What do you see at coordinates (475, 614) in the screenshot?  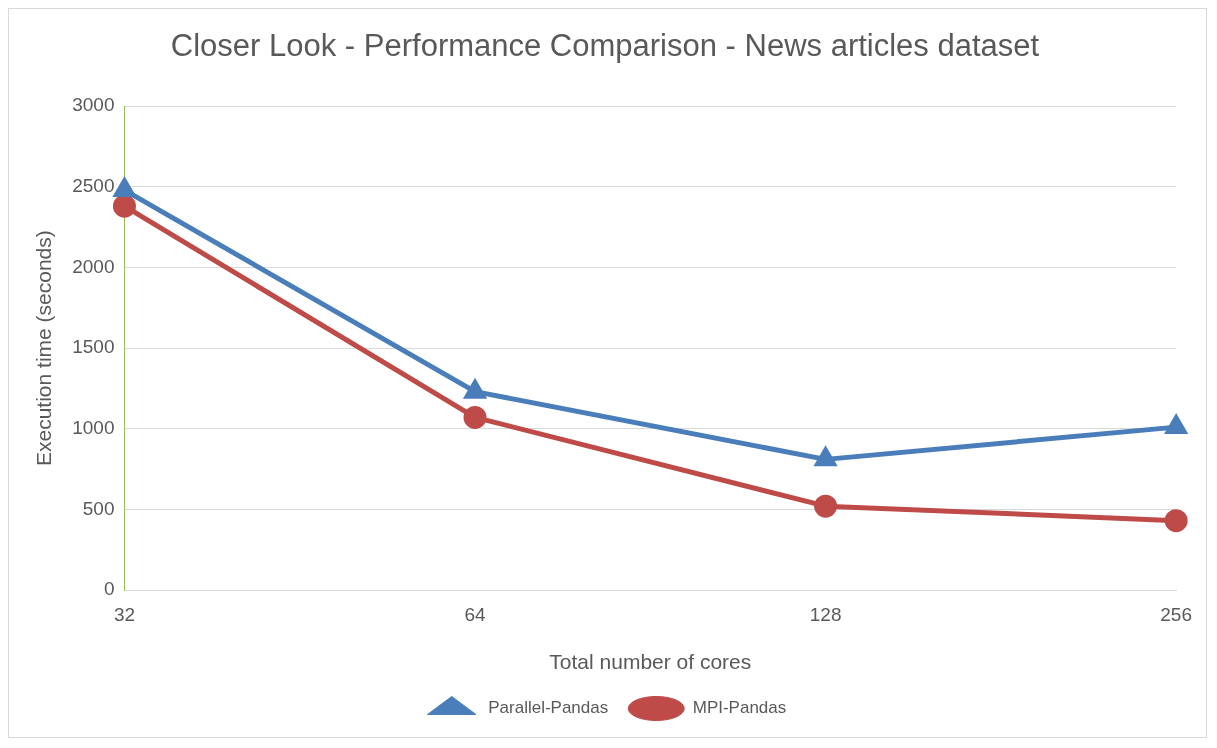 I see `x-tick-label: 64` at bounding box center [475, 614].